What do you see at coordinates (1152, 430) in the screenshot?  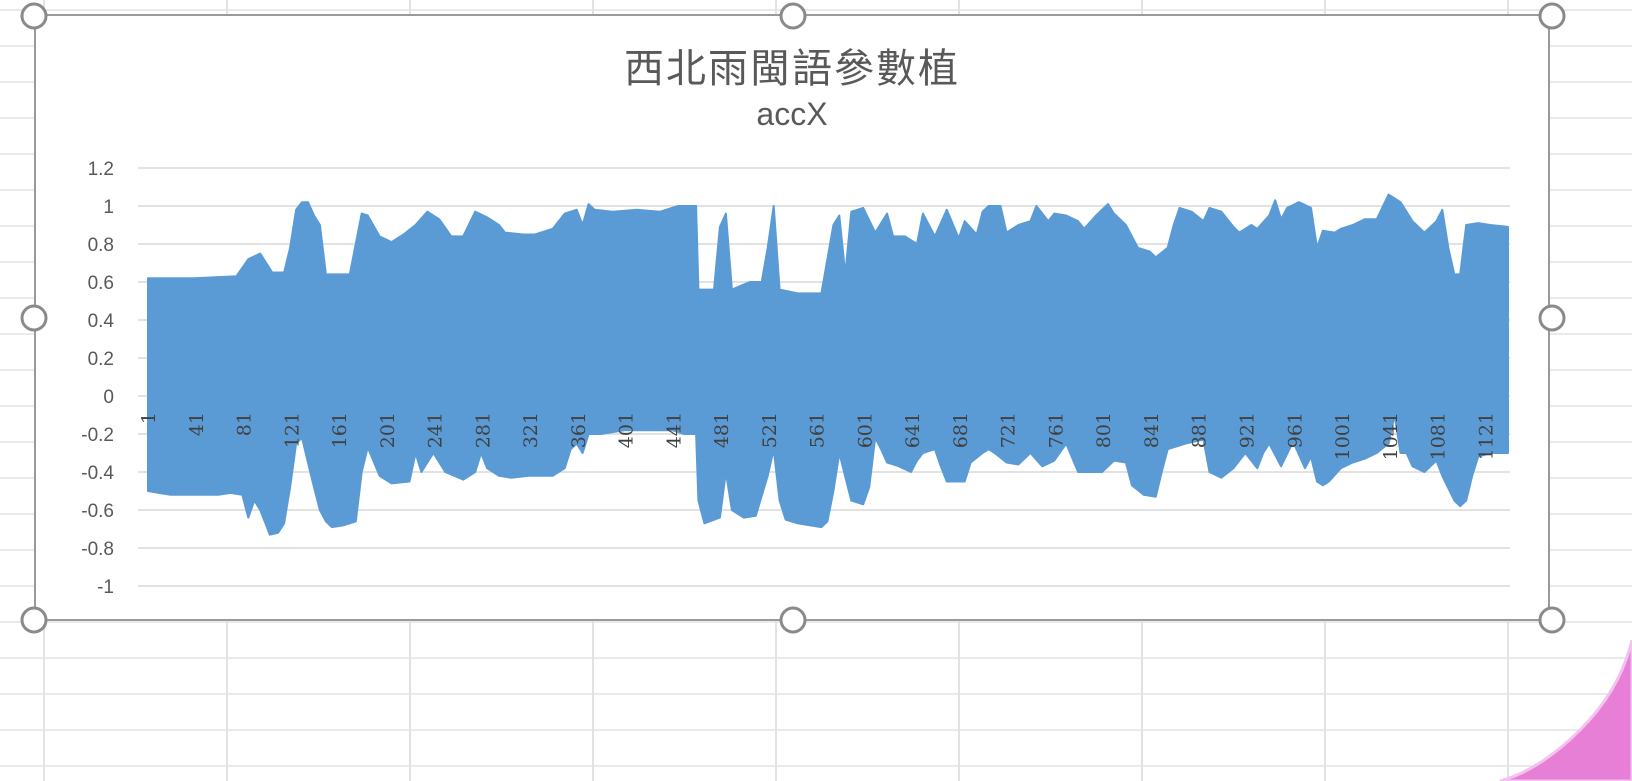 I see `x-tick-label-21: 841` at bounding box center [1152, 430].